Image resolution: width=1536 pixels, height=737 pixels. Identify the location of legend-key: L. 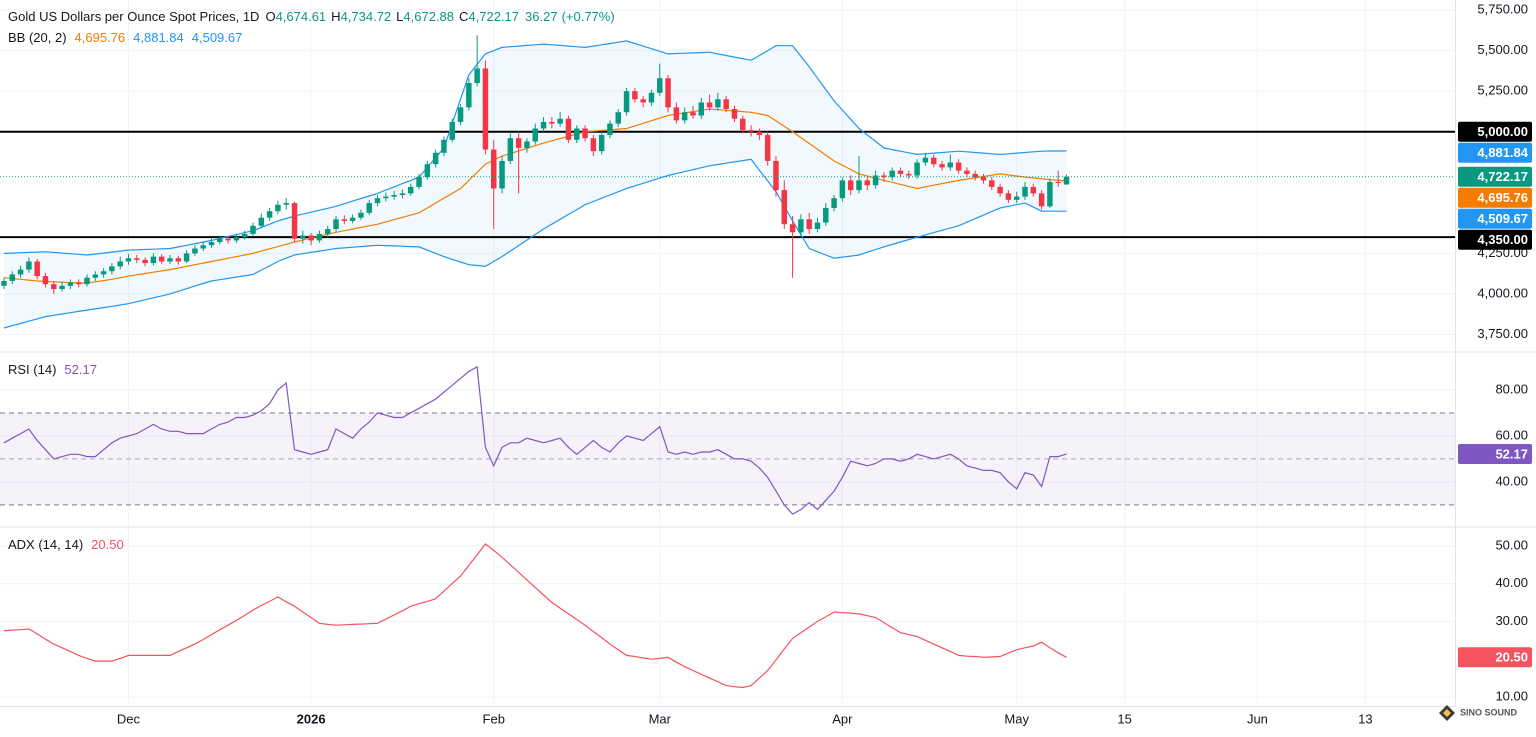
(399, 16).